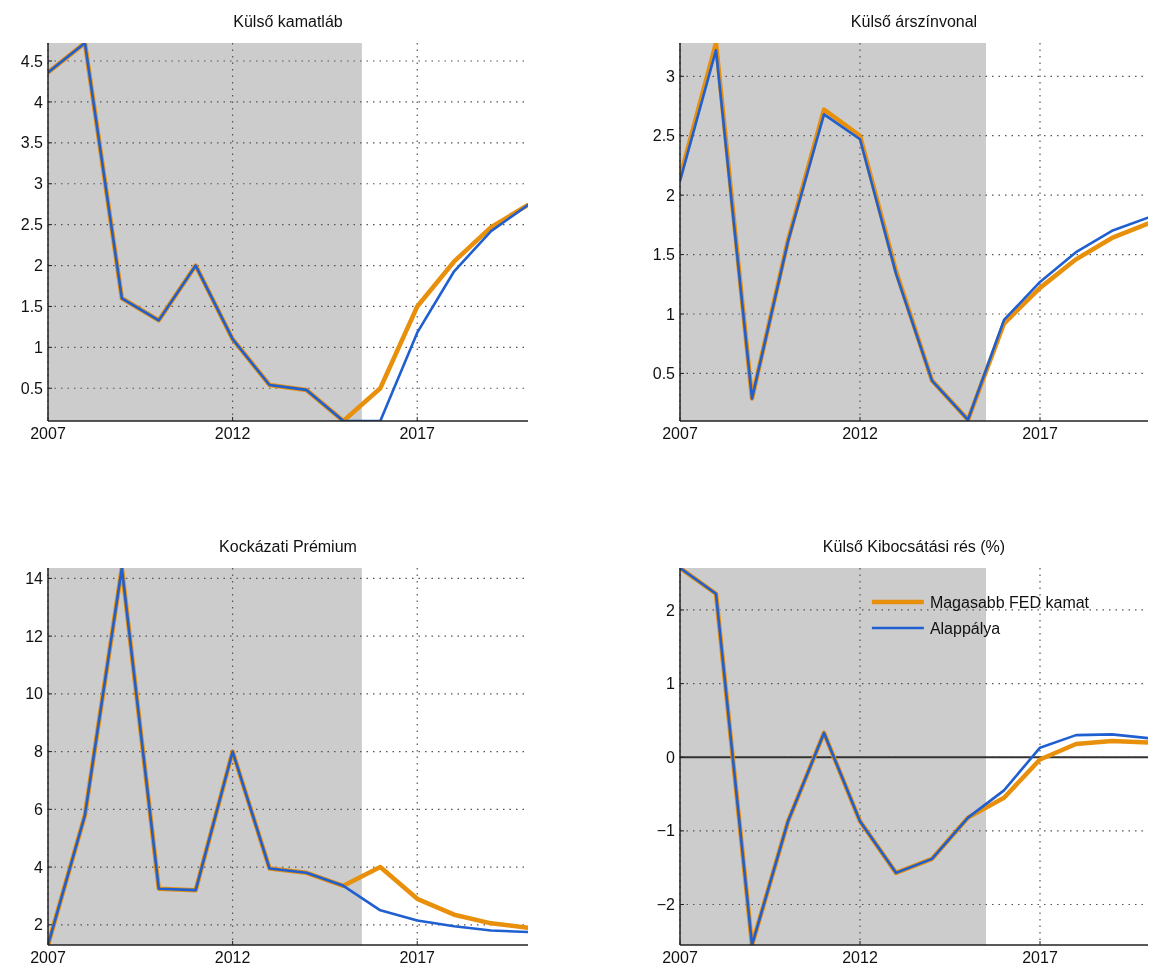 Image resolution: width=1156 pixels, height=974 pixels. What do you see at coordinates (34, 636) in the screenshot?
I see `y-tick-label: 12` at bounding box center [34, 636].